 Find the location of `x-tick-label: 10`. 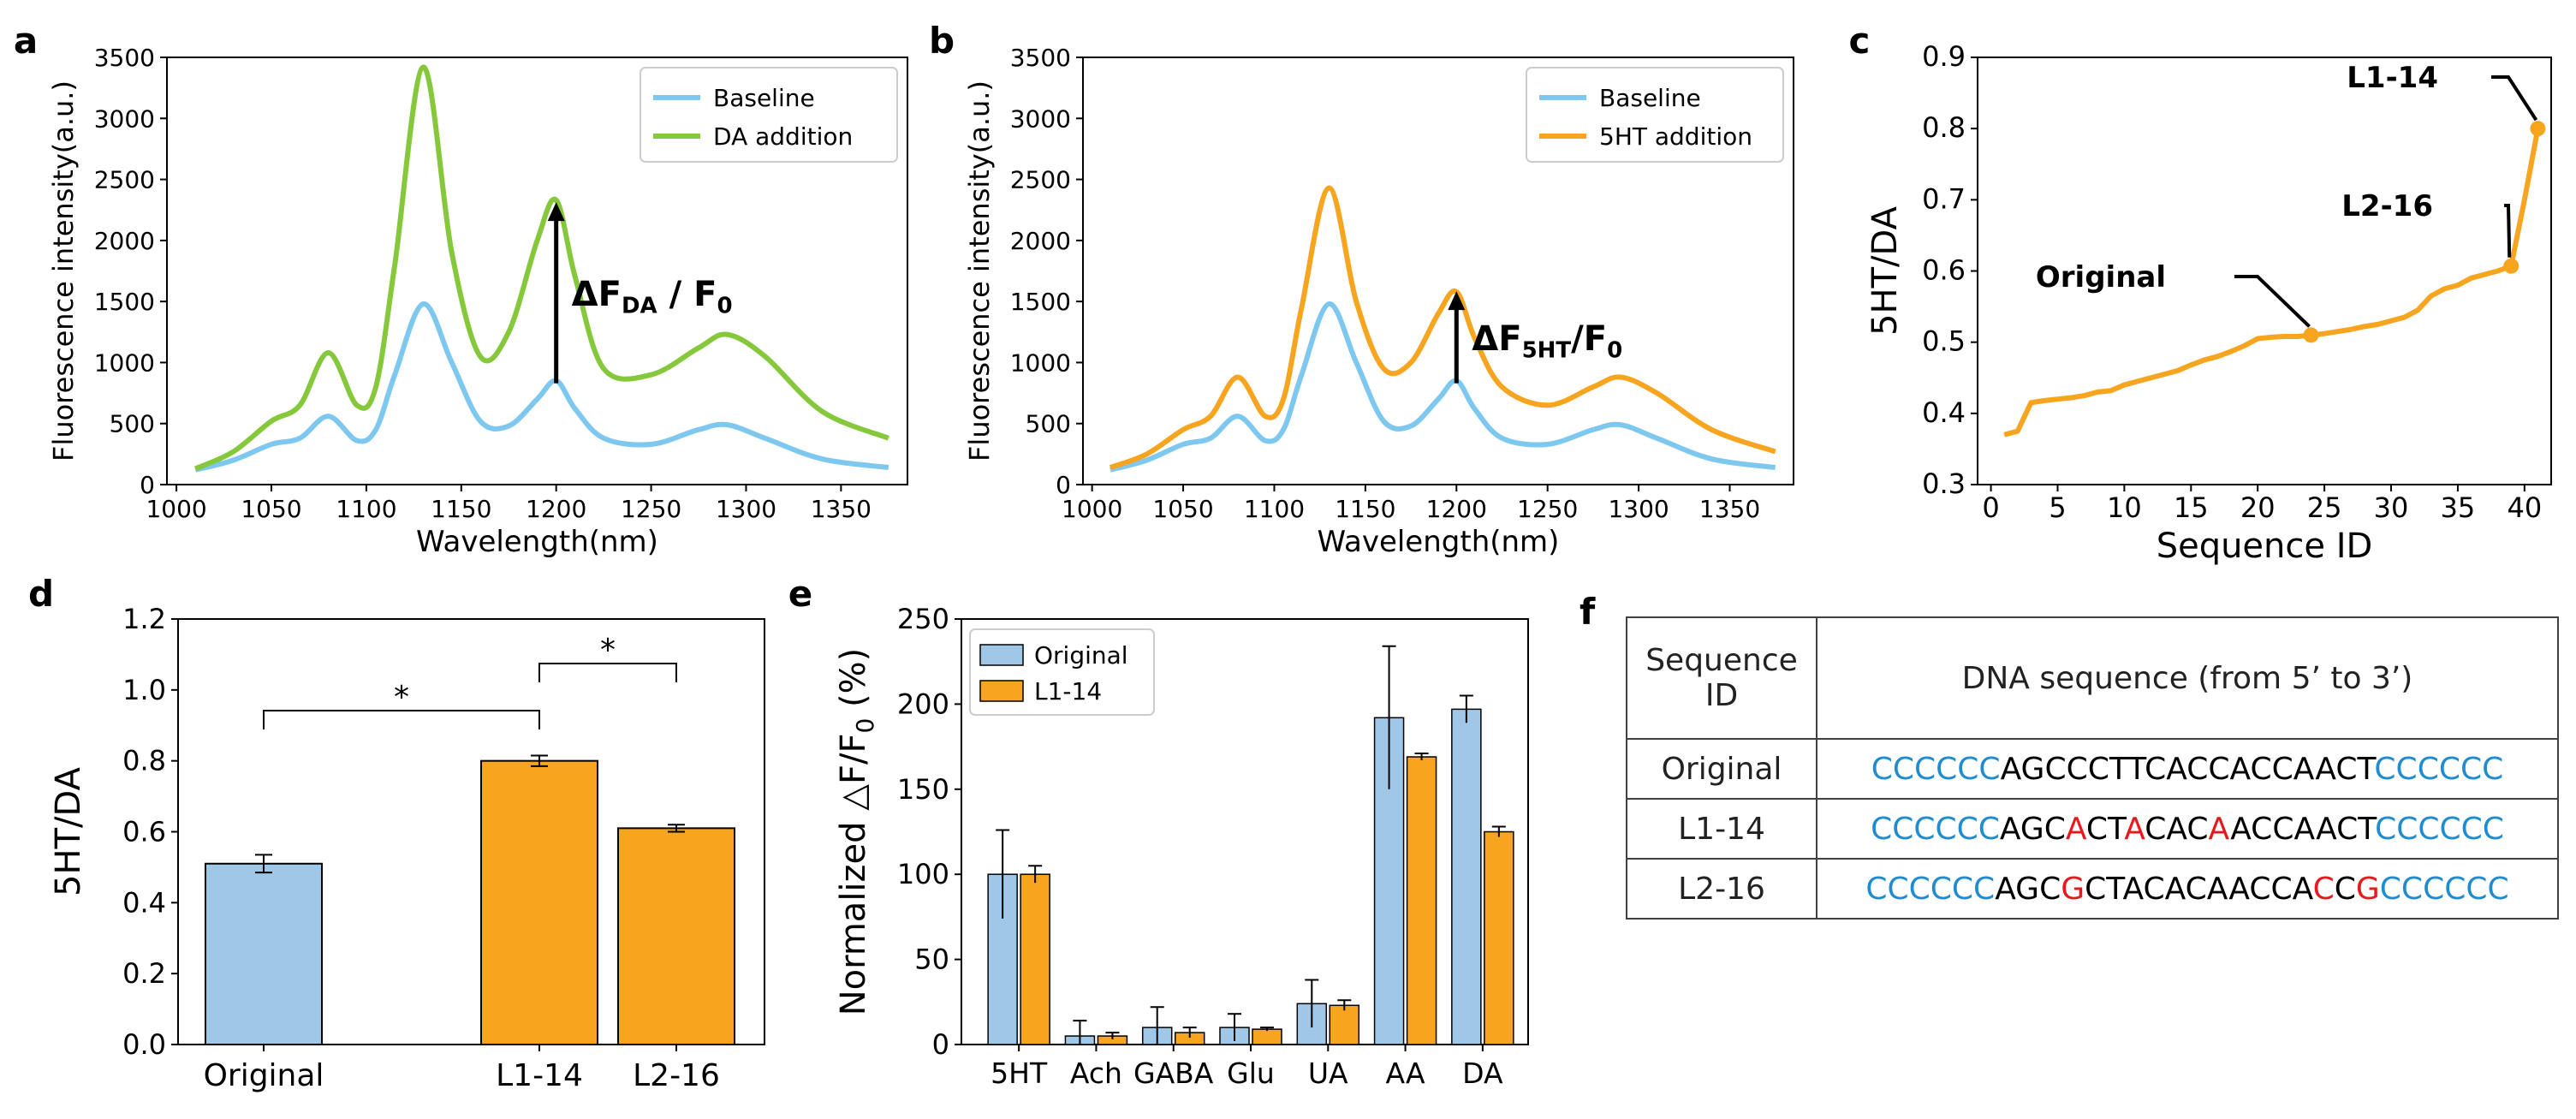

x-tick-label: 10 is located at coordinates (2124, 508).